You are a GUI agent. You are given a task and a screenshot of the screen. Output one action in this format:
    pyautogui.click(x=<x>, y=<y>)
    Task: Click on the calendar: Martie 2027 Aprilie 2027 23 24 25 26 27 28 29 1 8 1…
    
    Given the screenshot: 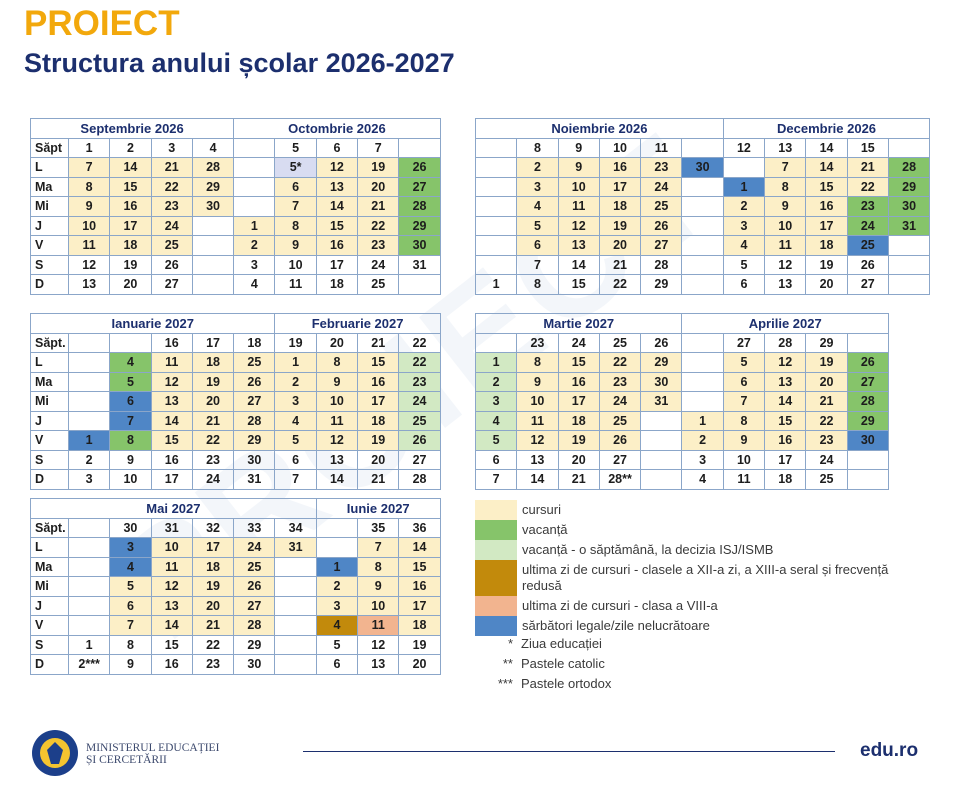 What is the action you would take?
    pyautogui.click(x=681, y=401)
    